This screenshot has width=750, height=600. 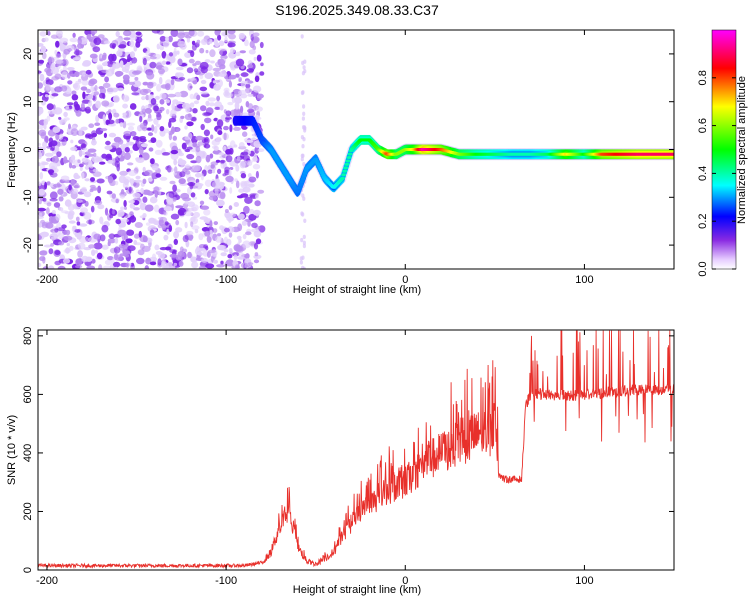 What do you see at coordinates (703, 173) in the screenshot?
I see `colorbar-tick-label: 0.4` at bounding box center [703, 173].